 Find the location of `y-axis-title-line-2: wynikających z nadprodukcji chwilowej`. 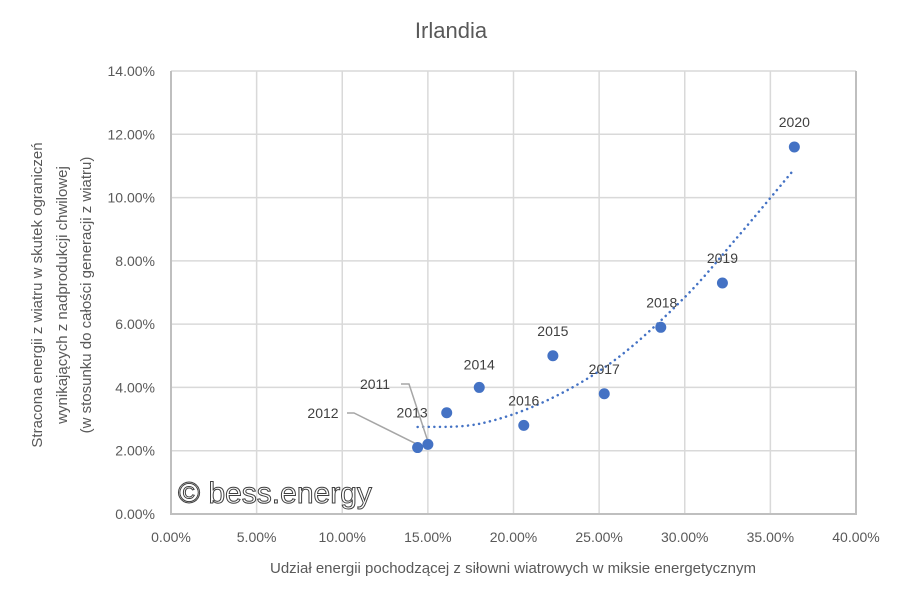

y-axis-title-line-2: wynikających z nadprodukcji chwilowej is located at coordinates (62, 295).